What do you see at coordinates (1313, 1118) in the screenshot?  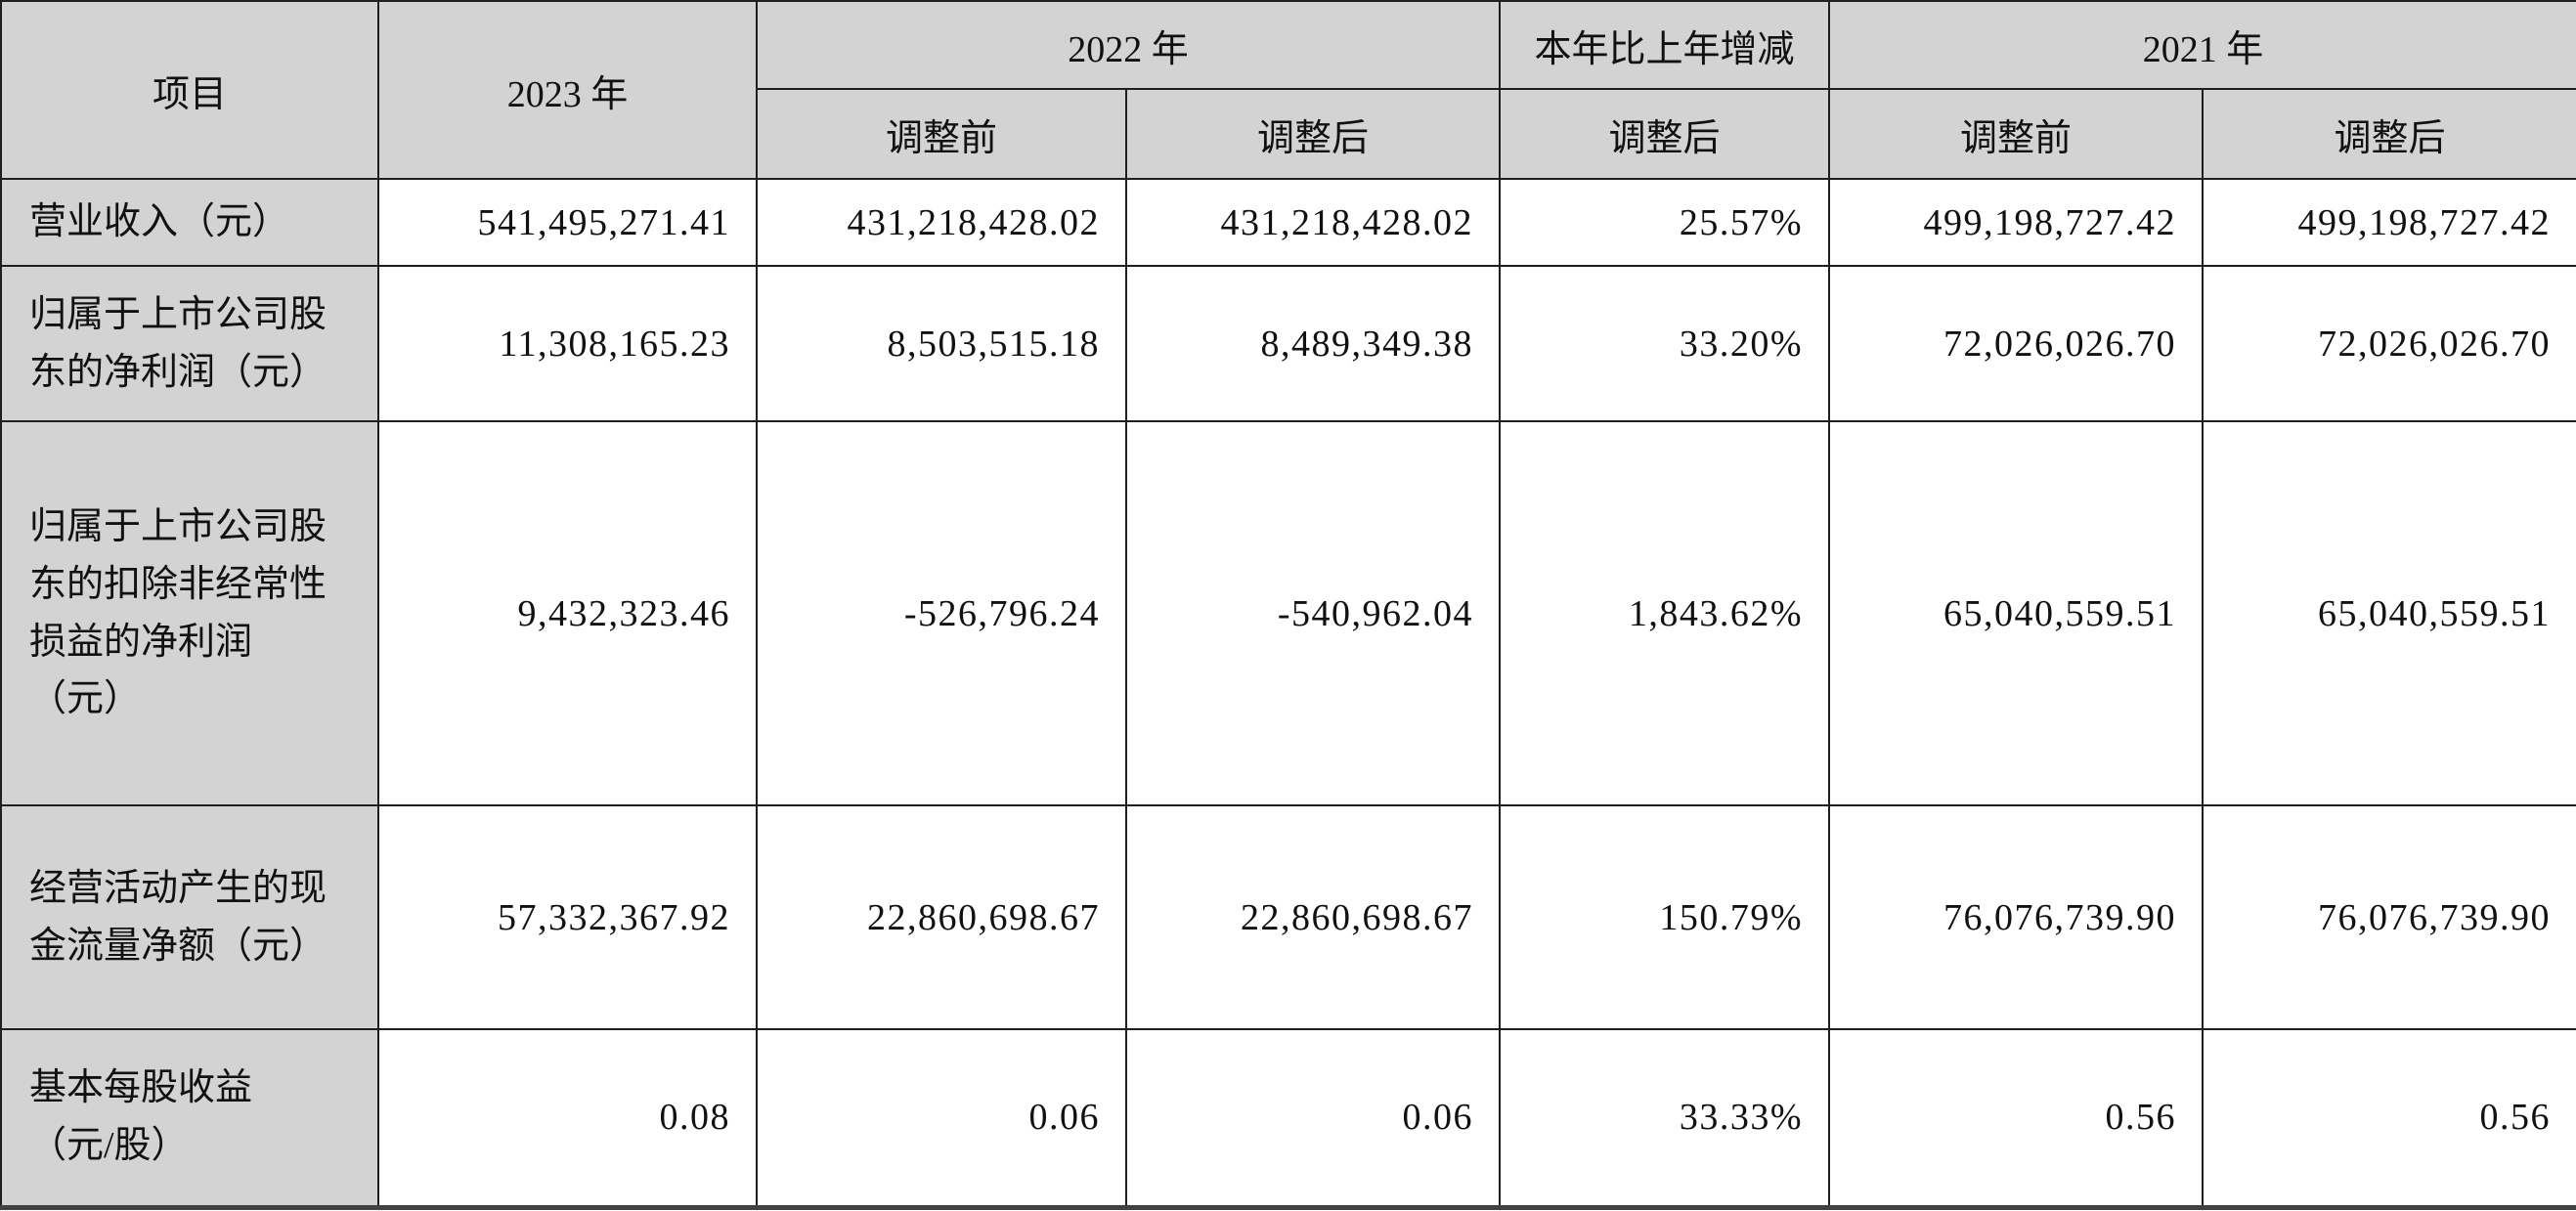 I see `cell-2022-after: 0.06` at bounding box center [1313, 1118].